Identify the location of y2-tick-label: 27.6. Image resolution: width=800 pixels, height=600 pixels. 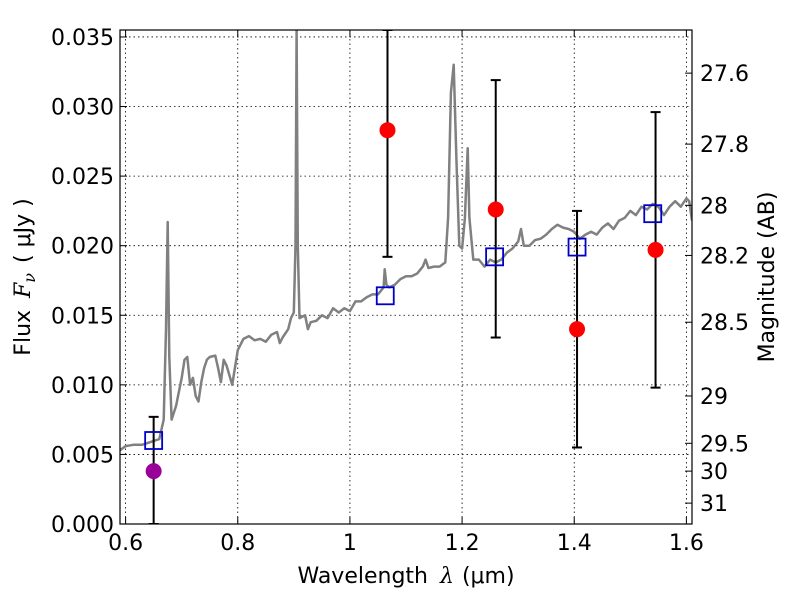
(724, 74).